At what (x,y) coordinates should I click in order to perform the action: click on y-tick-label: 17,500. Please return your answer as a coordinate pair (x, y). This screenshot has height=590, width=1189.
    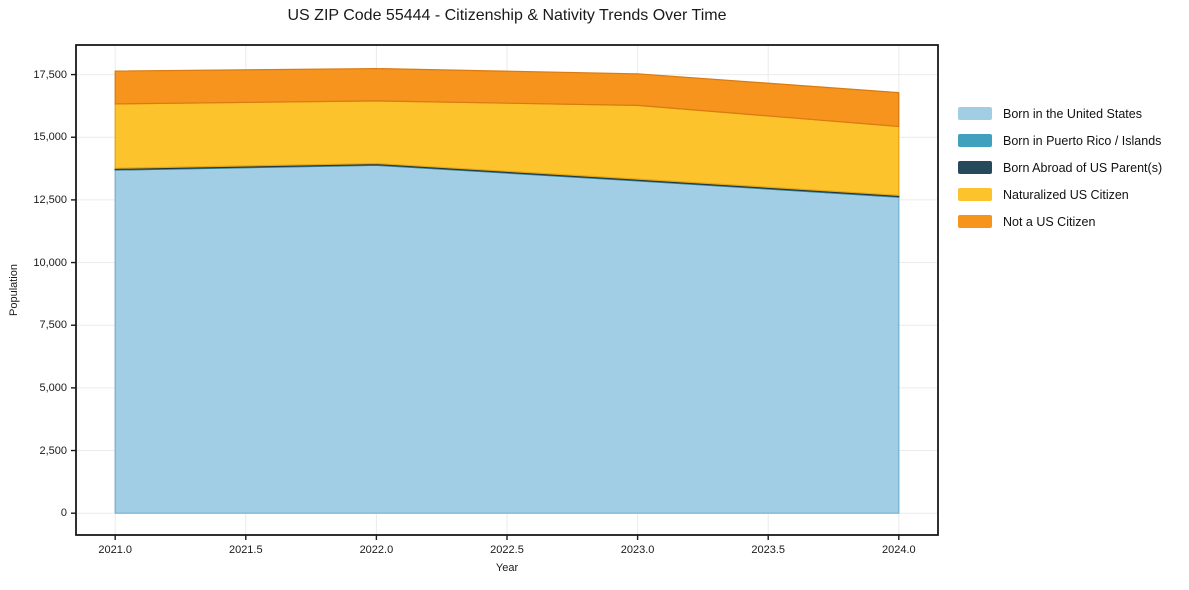
    Looking at the image, I should click on (50, 74).